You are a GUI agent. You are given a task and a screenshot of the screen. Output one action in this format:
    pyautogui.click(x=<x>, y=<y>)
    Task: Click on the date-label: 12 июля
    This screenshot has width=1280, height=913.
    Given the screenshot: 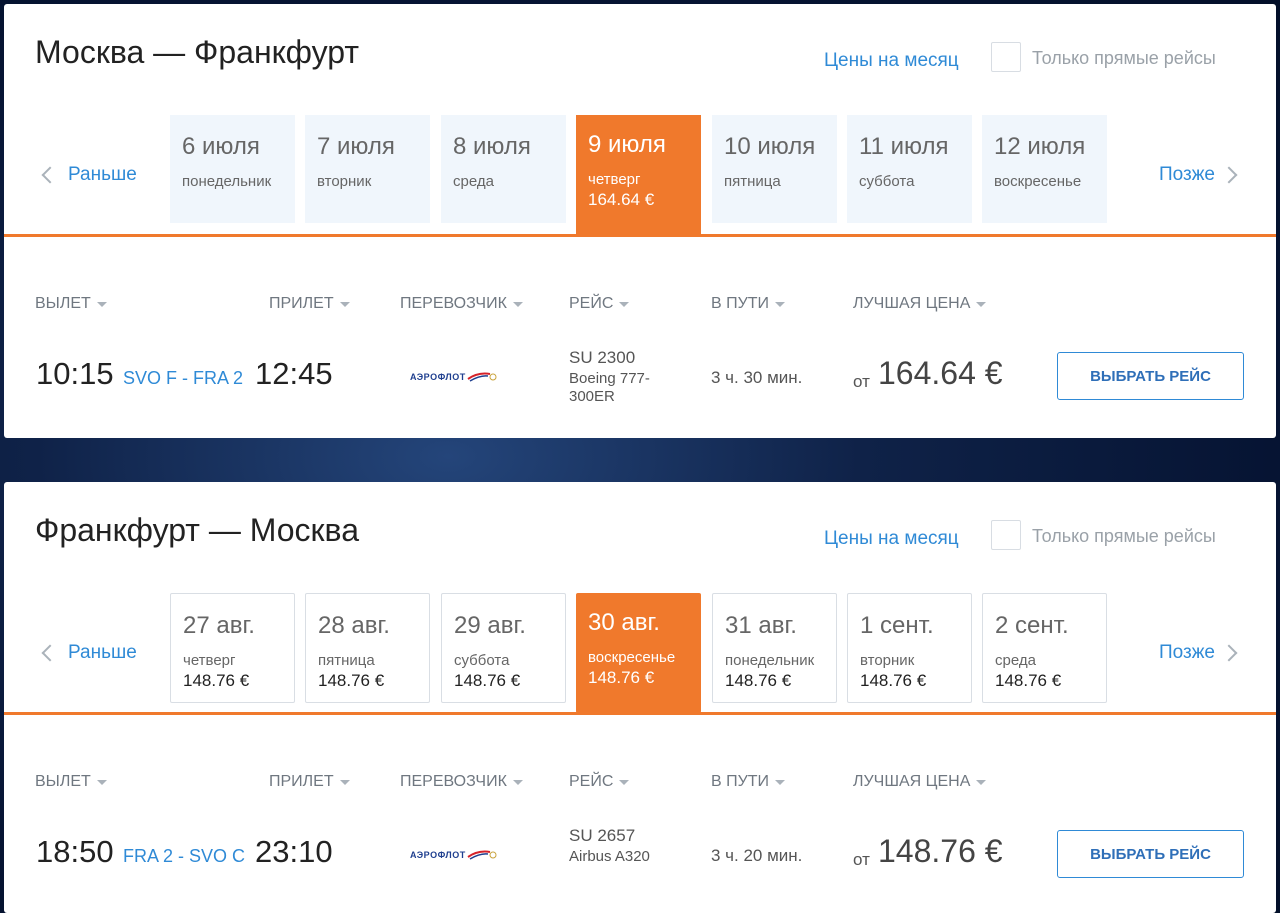 What is the action you would take?
    pyautogui.click(x=1040, y=146)
    